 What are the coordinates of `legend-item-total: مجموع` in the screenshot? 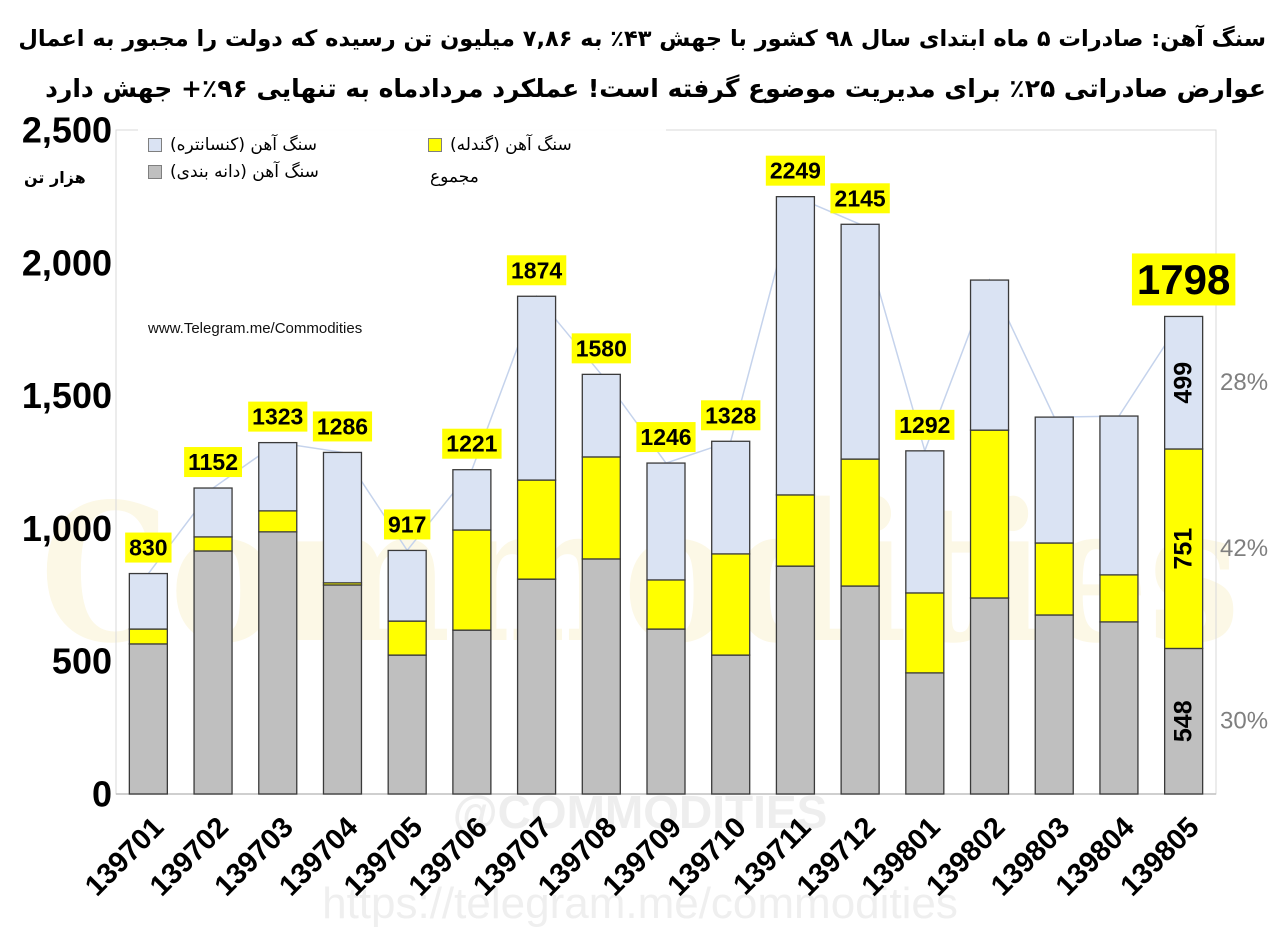 It's located at (454, 177).